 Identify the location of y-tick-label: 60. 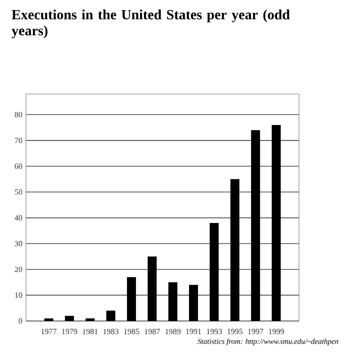
(18, 166).